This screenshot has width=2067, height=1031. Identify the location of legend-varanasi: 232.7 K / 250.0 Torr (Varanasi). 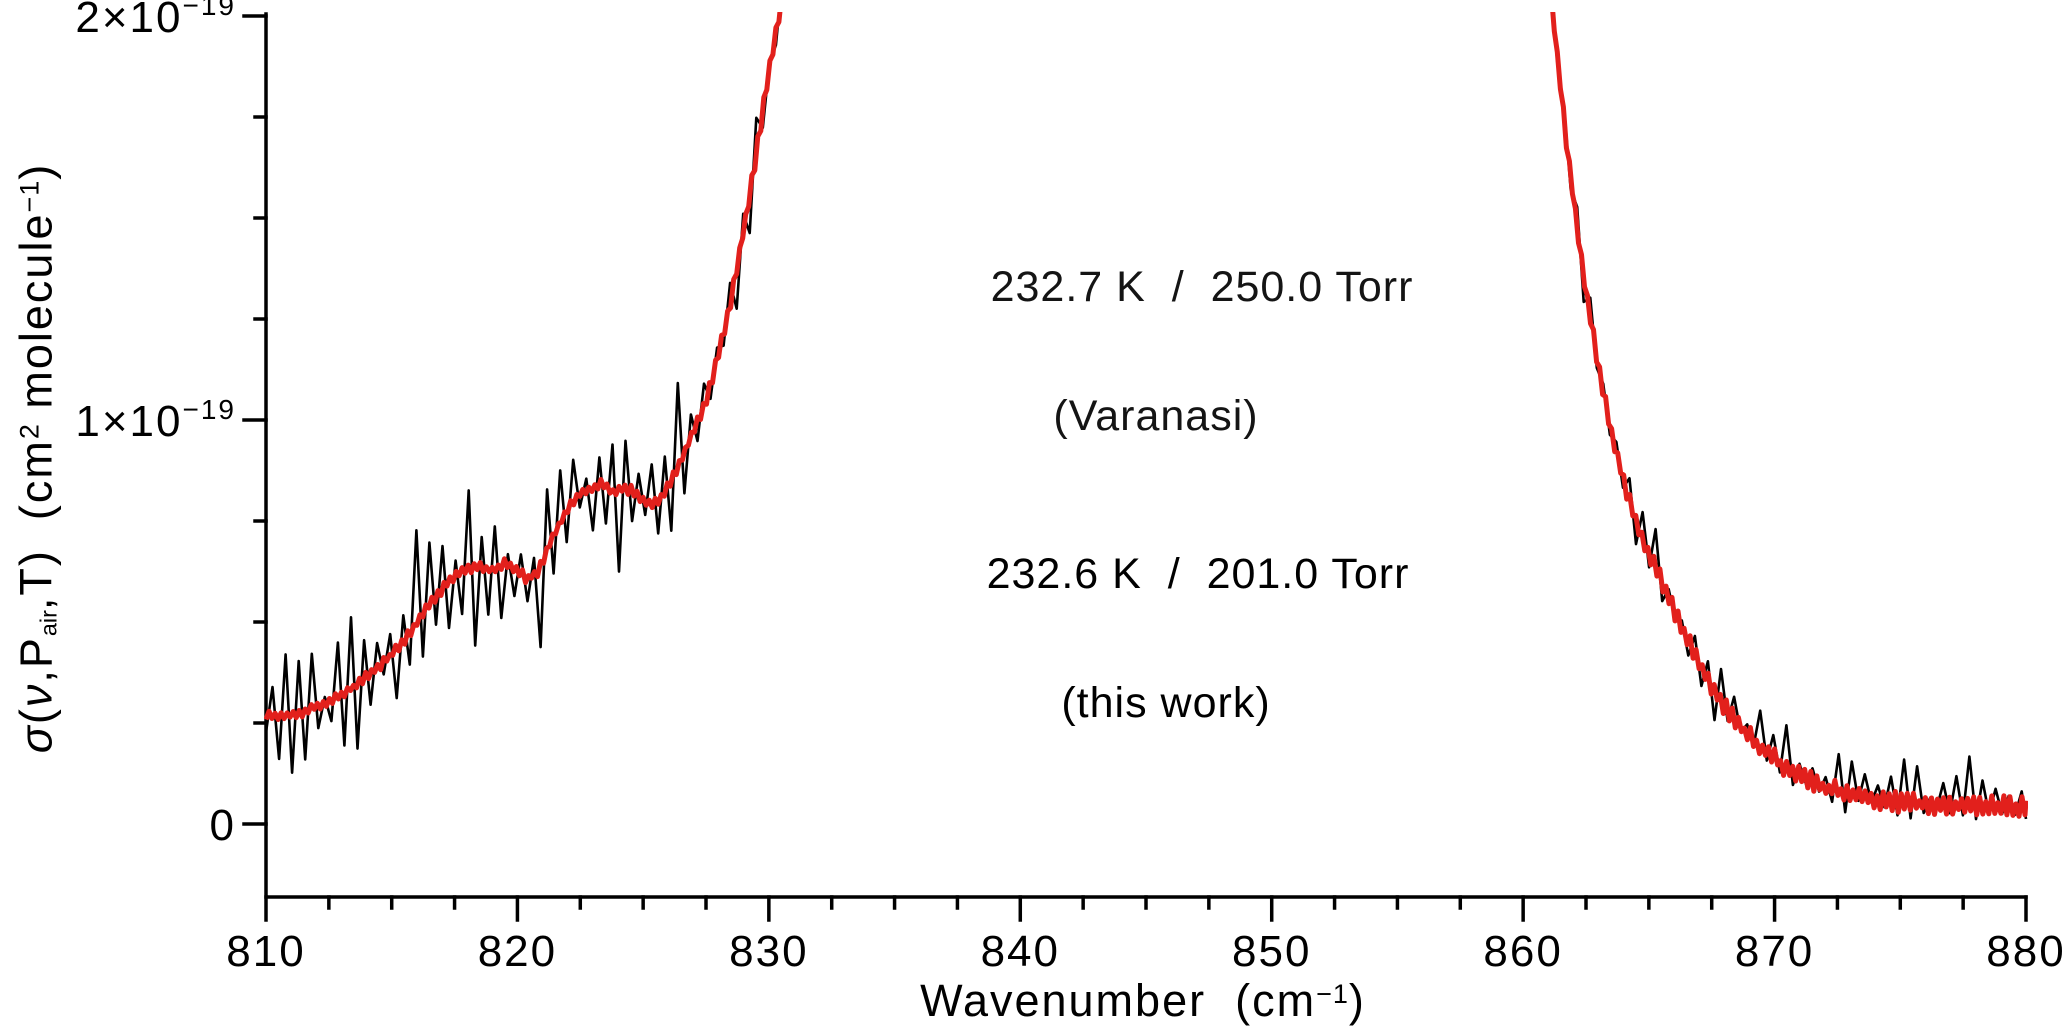
(1202, 352).